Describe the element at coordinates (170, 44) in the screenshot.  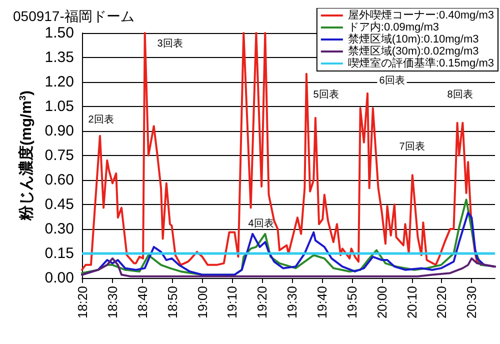
I see `annotation: 3回表` at that location.